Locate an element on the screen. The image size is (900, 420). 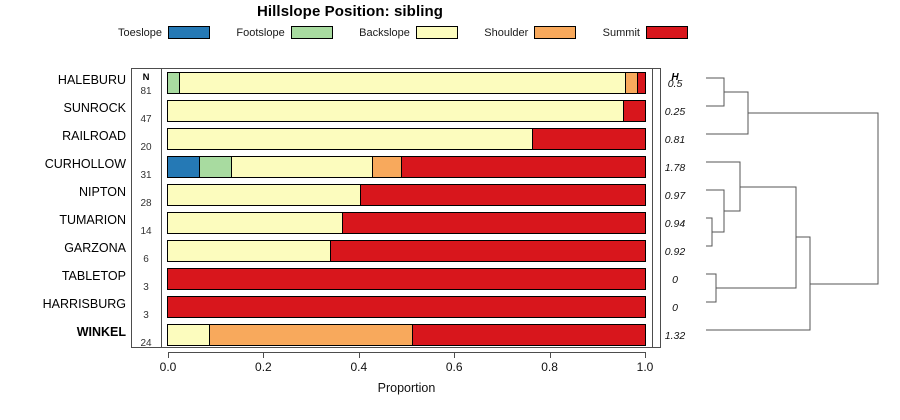
dendrogram-links is located at coordinates (792, 204).